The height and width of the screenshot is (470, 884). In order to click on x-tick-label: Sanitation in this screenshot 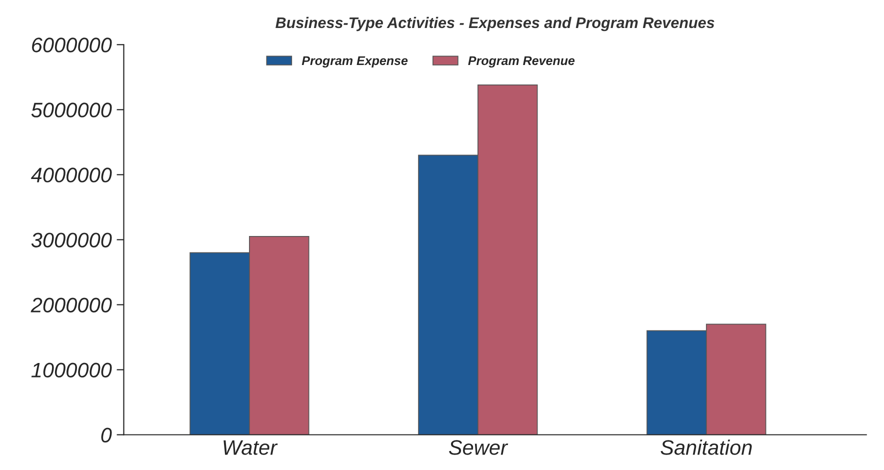, I will do `click(706, 447)`.